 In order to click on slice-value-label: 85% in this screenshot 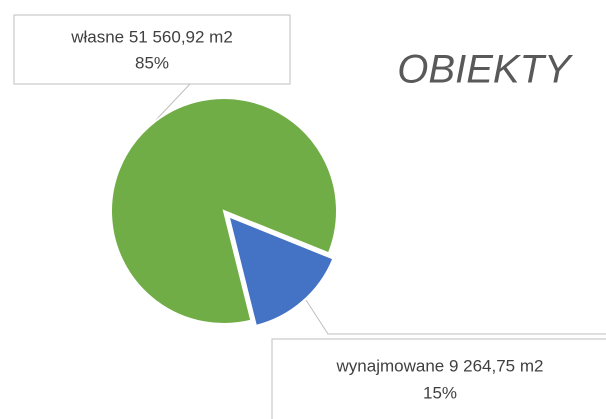, I will do `click(152, 62)`.